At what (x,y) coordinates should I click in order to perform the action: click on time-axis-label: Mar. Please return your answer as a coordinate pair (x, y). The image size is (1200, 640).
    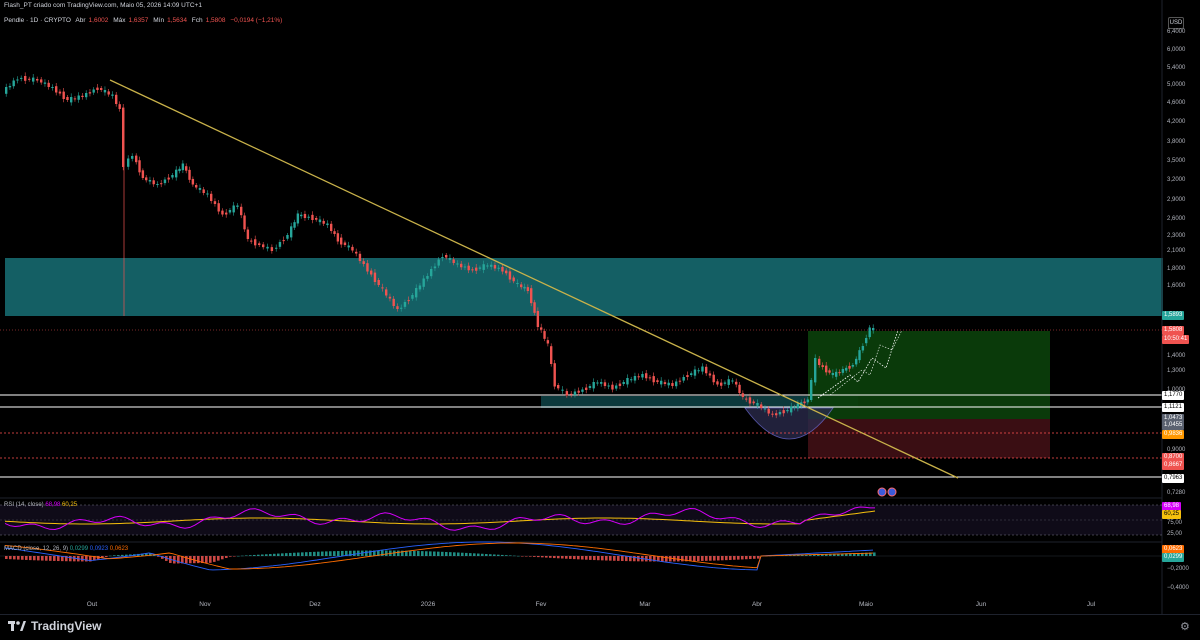
    Looking at the image, I should click on (645, 604).